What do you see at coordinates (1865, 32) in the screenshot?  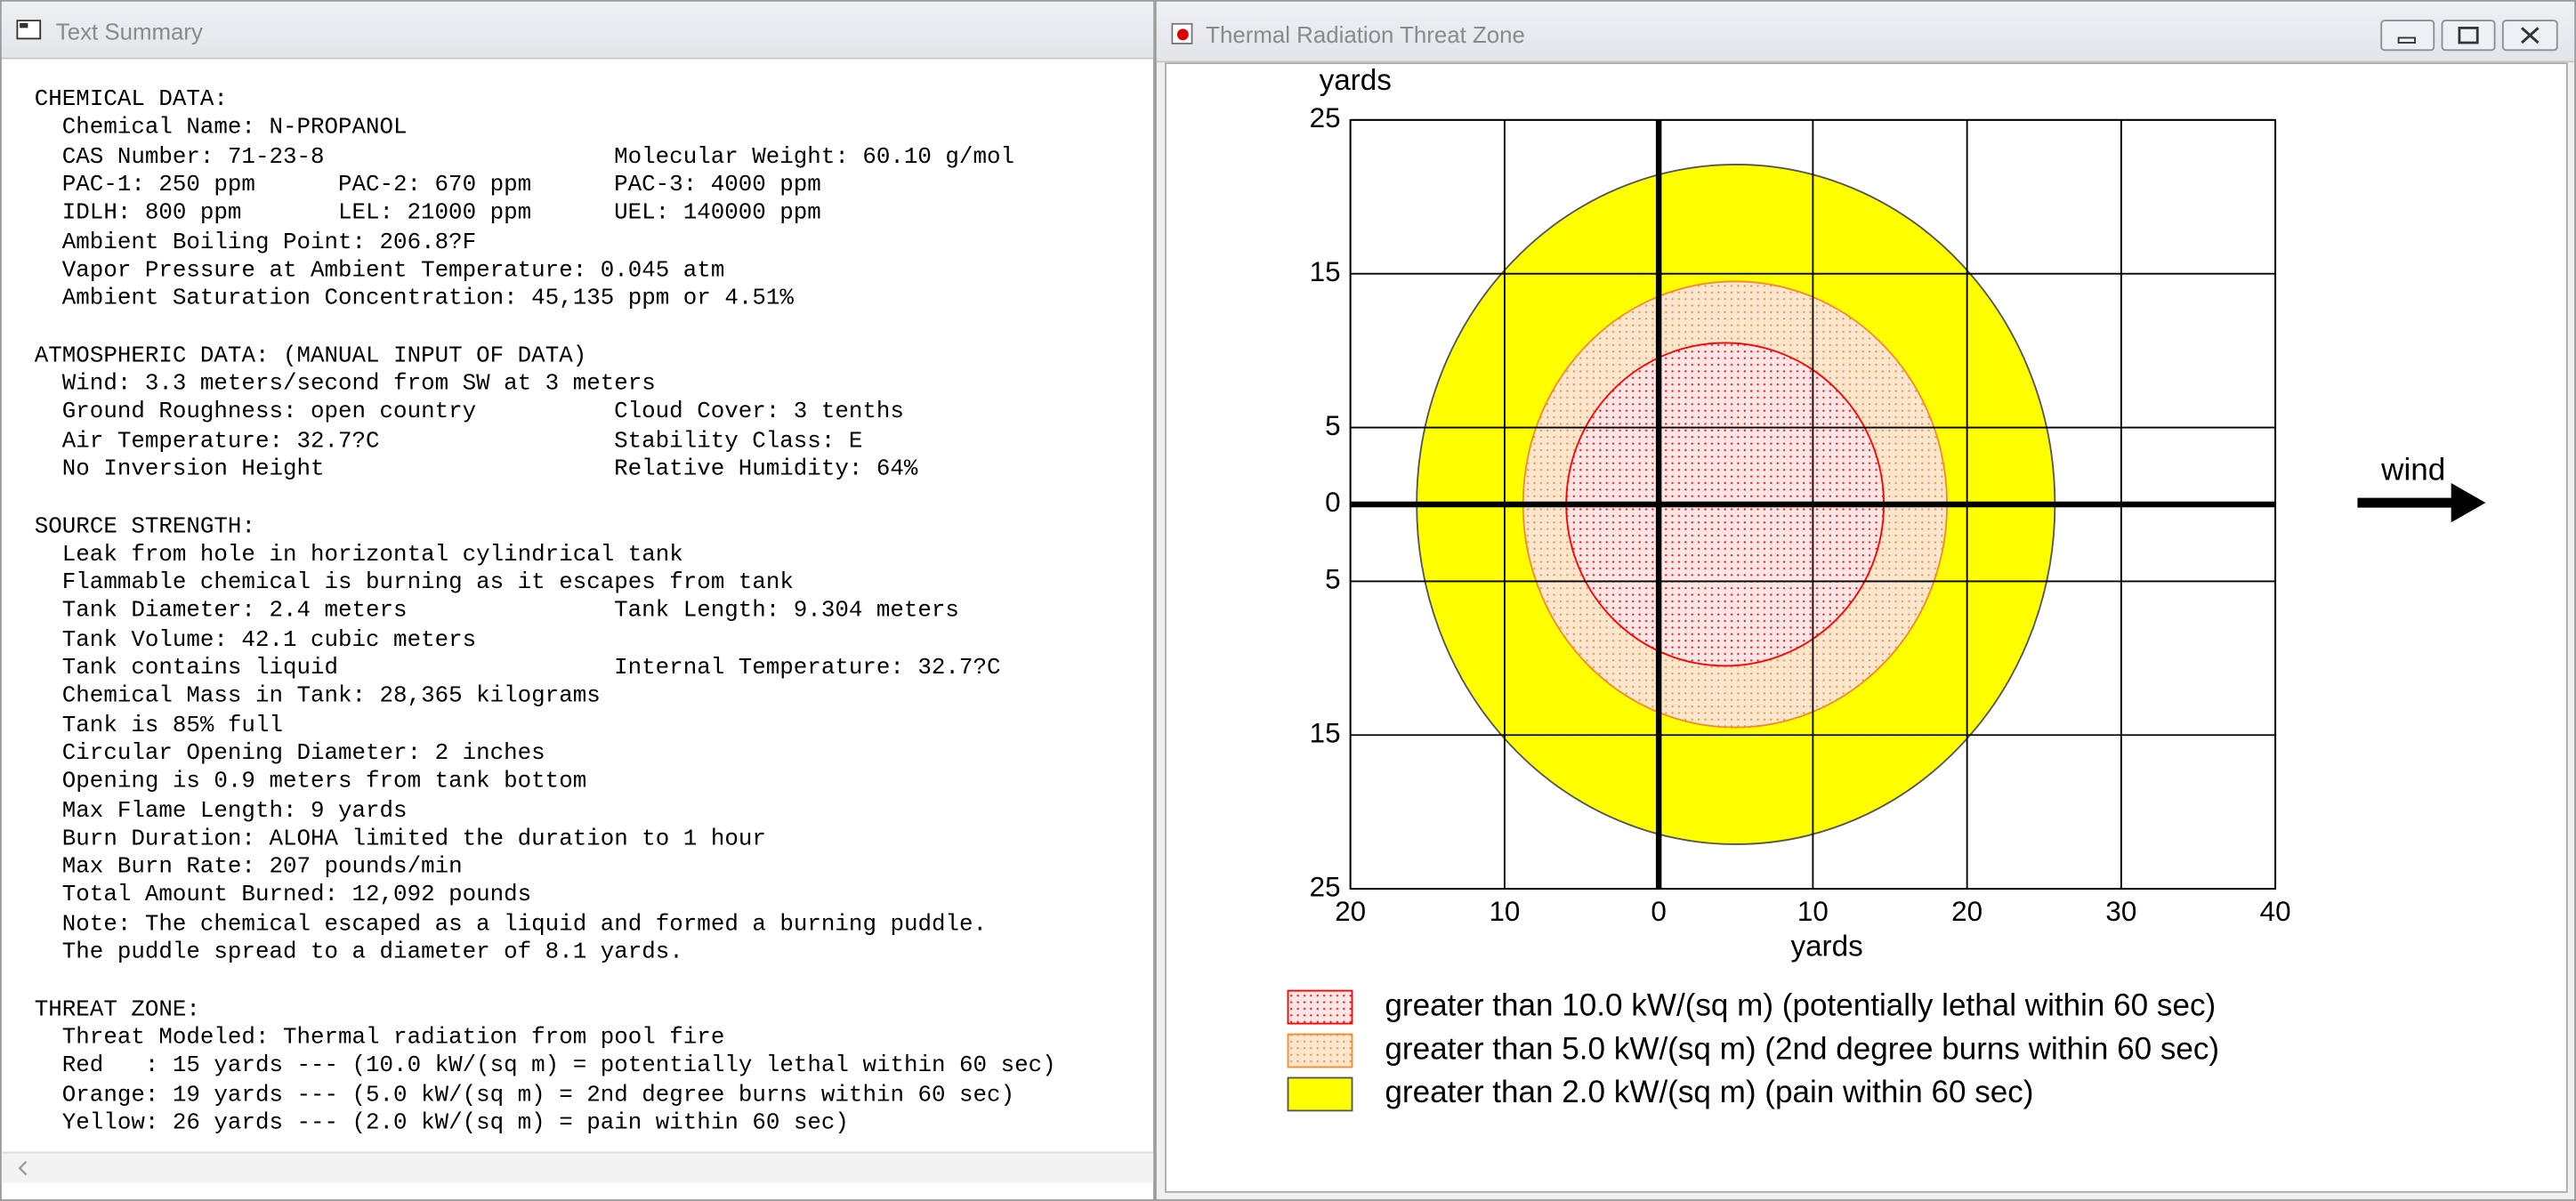 I see `title-bar: Thermal Radiation Threat Zone` at bounding box center [1865, 32].